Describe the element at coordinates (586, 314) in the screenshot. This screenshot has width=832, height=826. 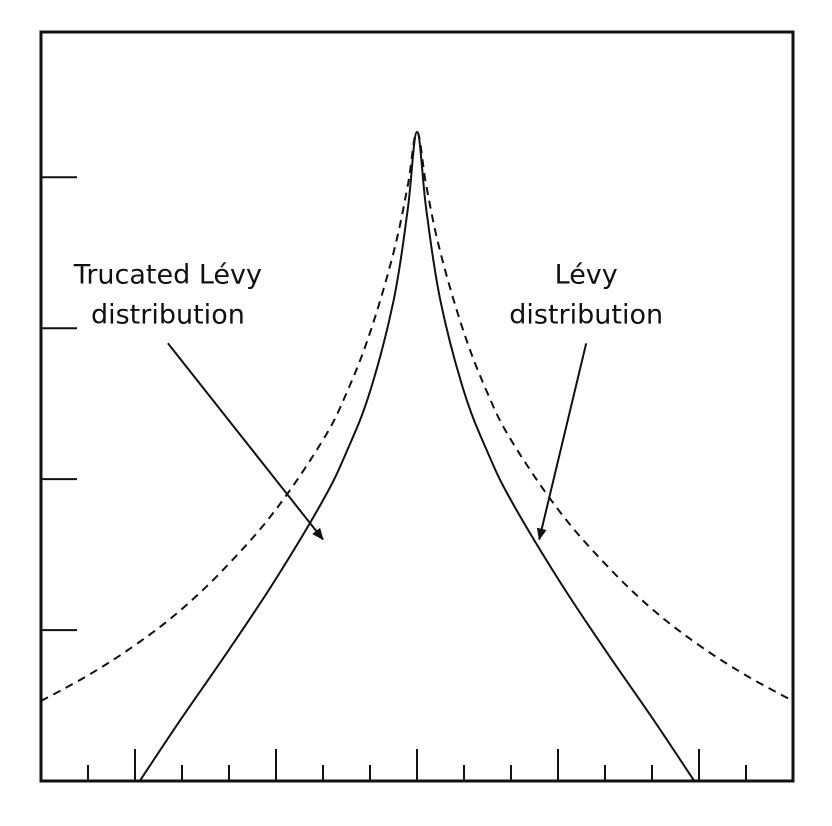
I see `annotation-2-line-2: distribution` at that location.